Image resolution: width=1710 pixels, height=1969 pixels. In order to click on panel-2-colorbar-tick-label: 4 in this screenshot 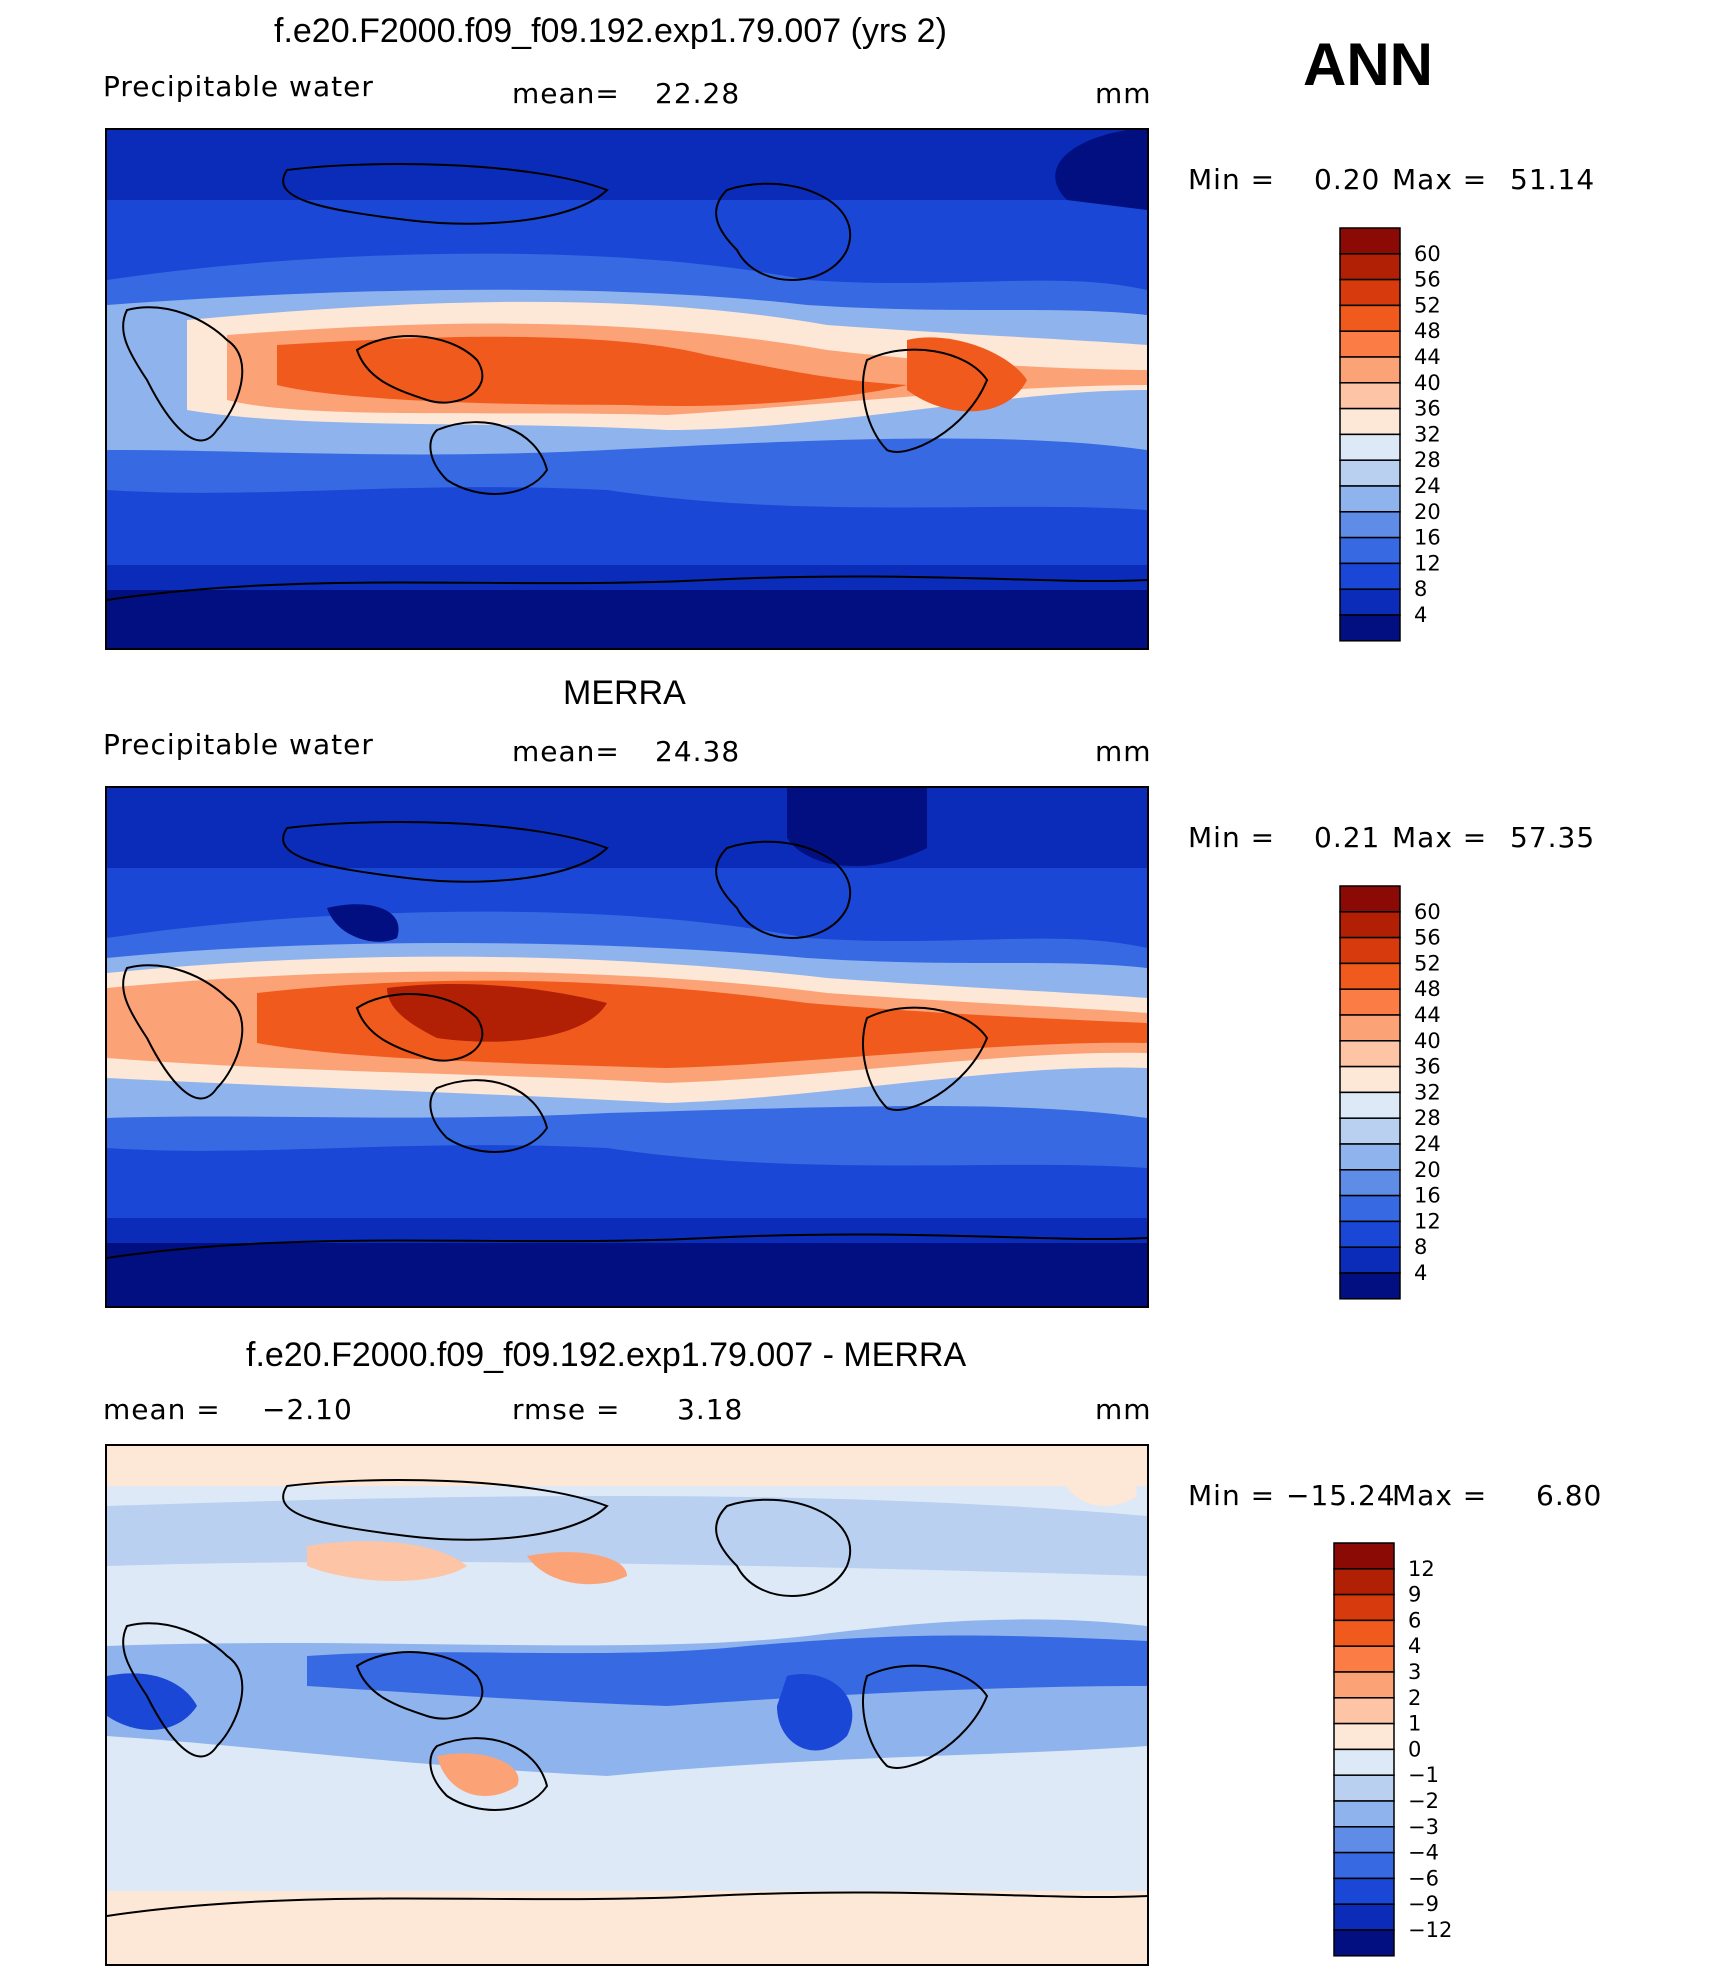, I will do `click(1420, 1273)`.